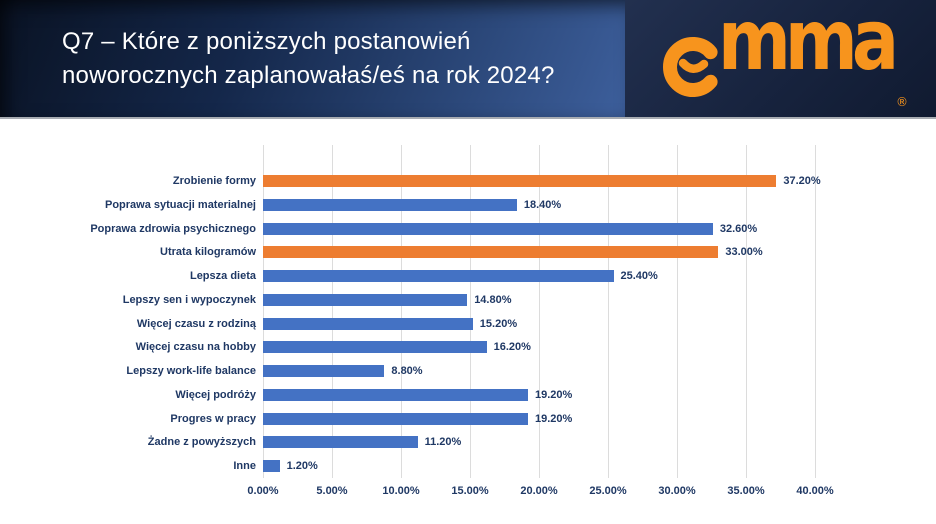  I want to click on category-label: Poprawa sytuacji materialnej, so click(180, 204).